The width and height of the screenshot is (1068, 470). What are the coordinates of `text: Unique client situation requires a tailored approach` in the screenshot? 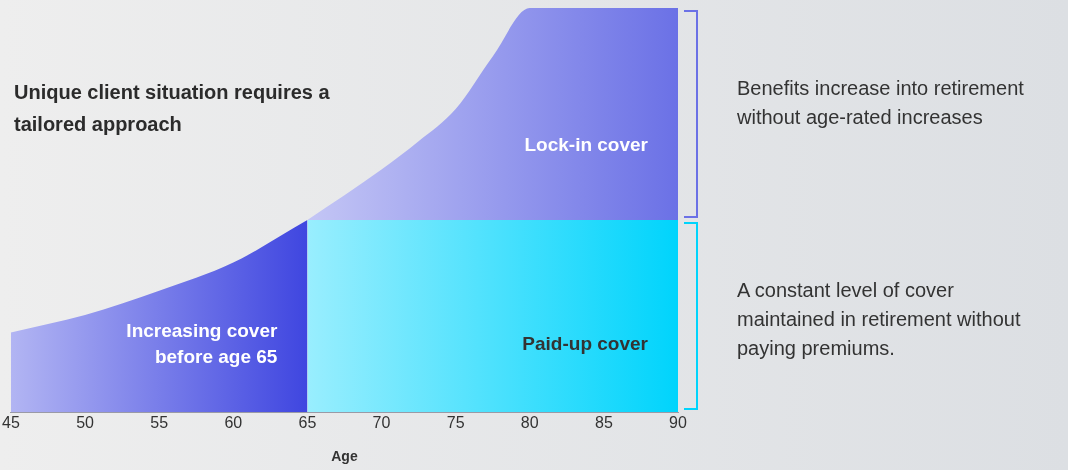 It's located at (172, 108).